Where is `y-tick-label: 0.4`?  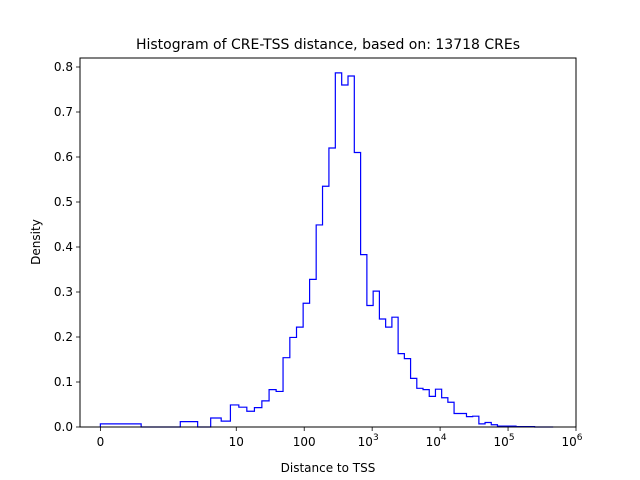 y-tick-label: 0.4 is located at coordinates (63, 247).